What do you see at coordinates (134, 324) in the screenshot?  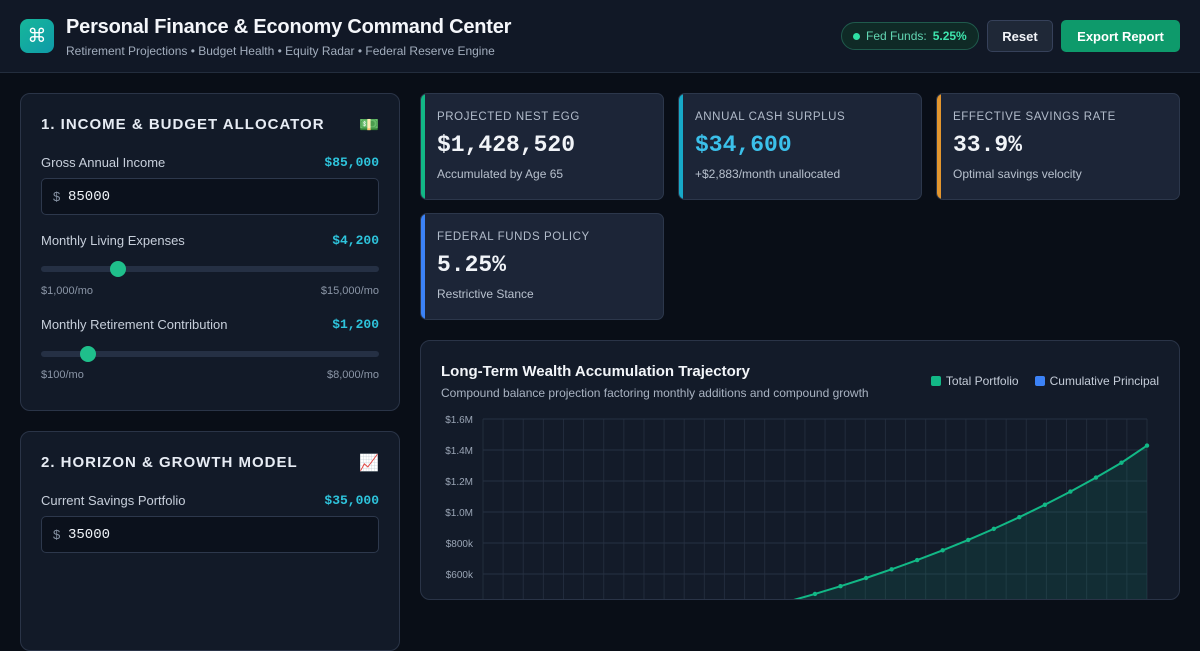 I see `retirement-label: Monthly Retirement Contribution` at bounding box center [134, 324].